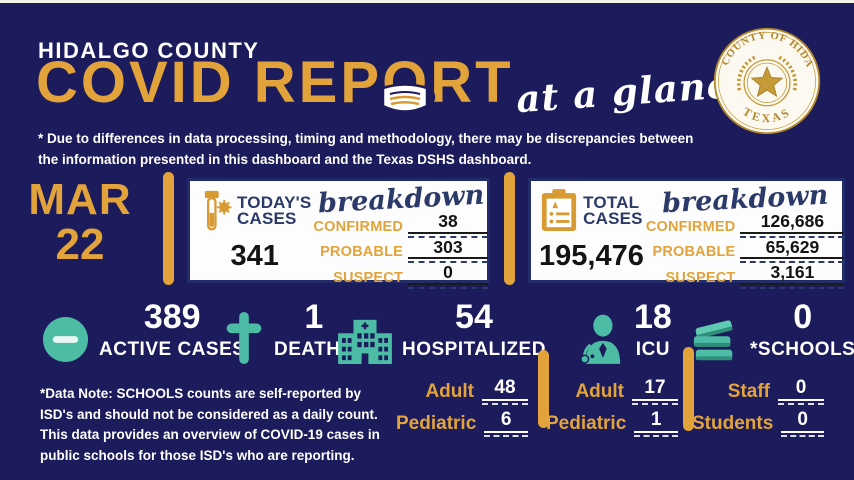  Describe the element at coordinates (448, 274) in the screenshot. I see `suspect-value: 0` at that location.